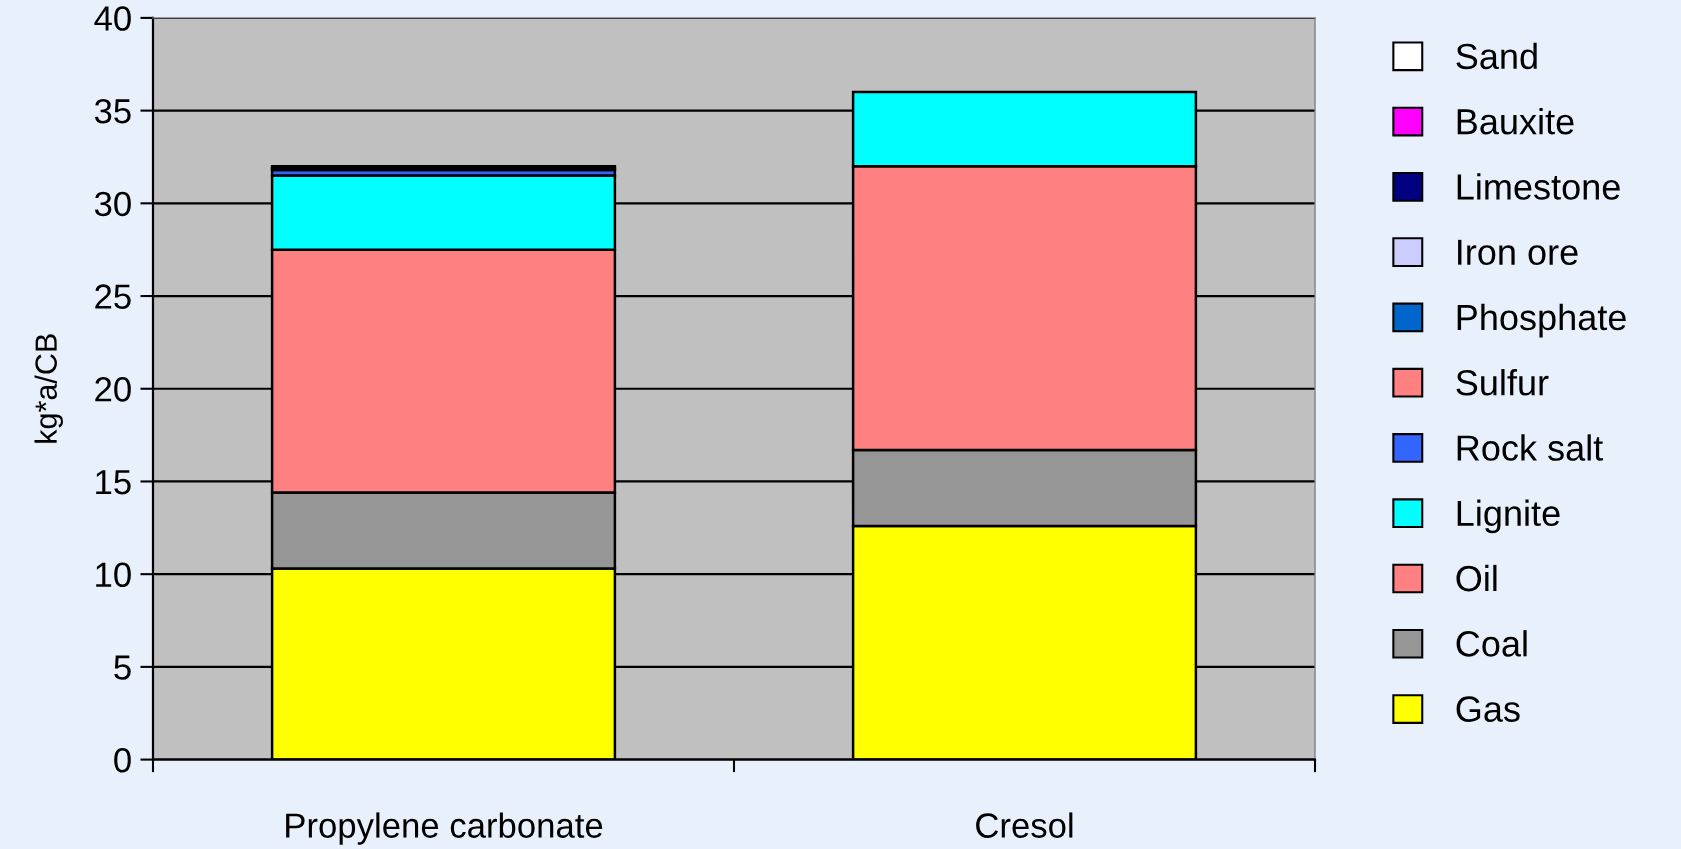  Describe the element at coordinates (444, 828) in the screenshot. I see `x-tick-label: Propylene carbonate` at that location.